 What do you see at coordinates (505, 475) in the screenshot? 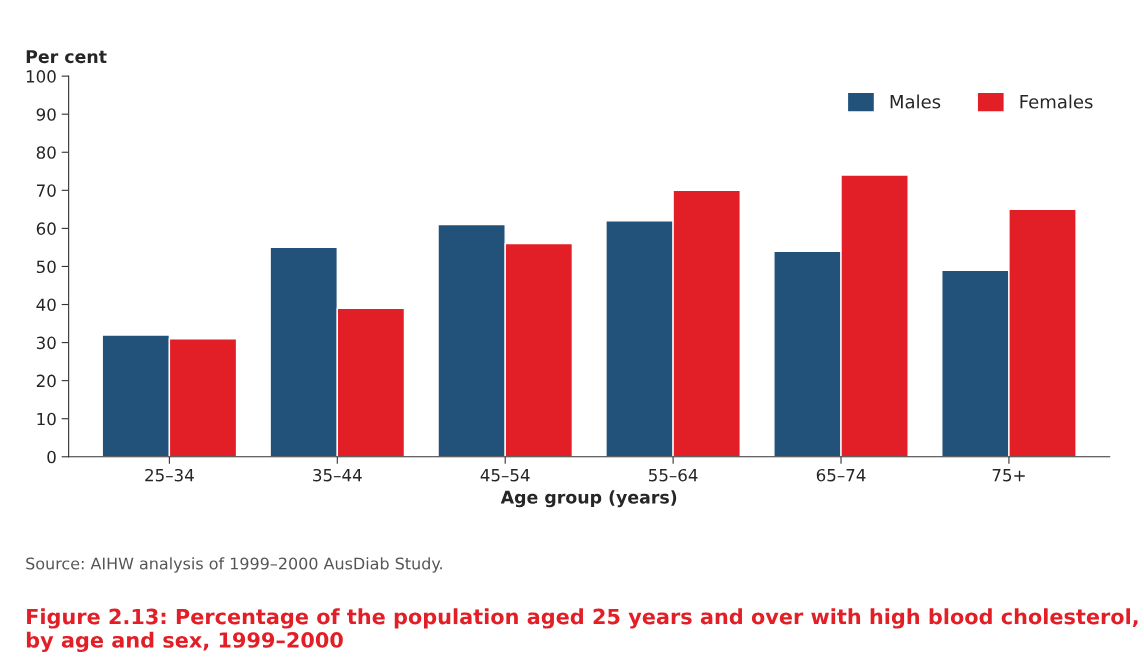
I see `x-tick-label: 45–54` at bounding box center [505, 475].